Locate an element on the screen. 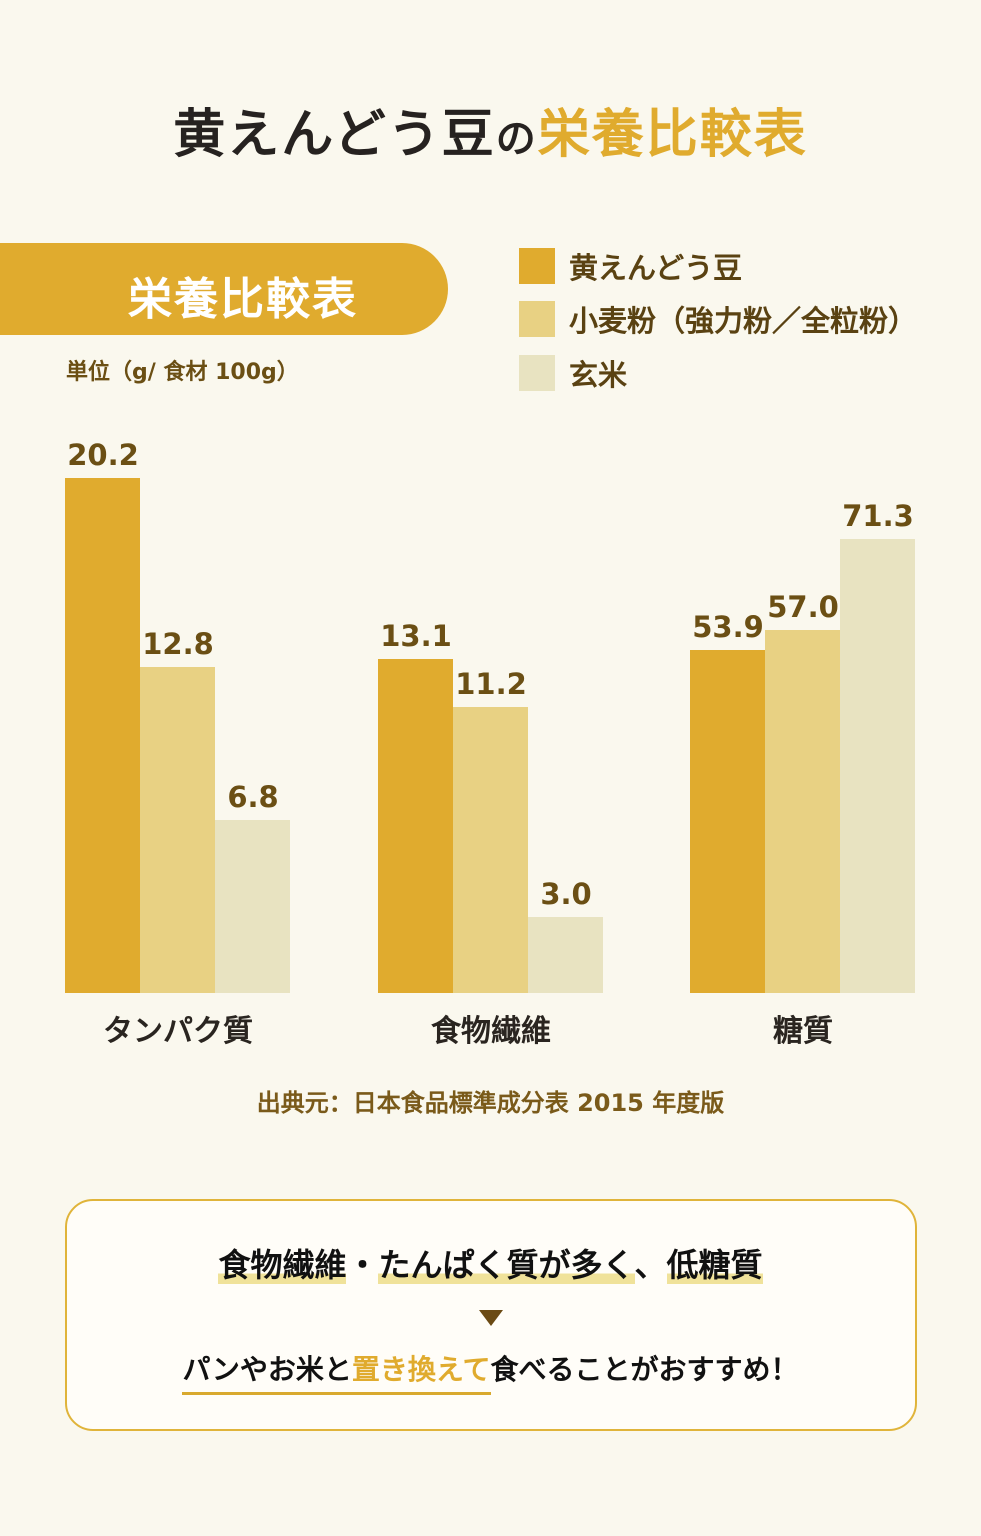  category-label: 糖質 is located at coordinates (803, 1031).